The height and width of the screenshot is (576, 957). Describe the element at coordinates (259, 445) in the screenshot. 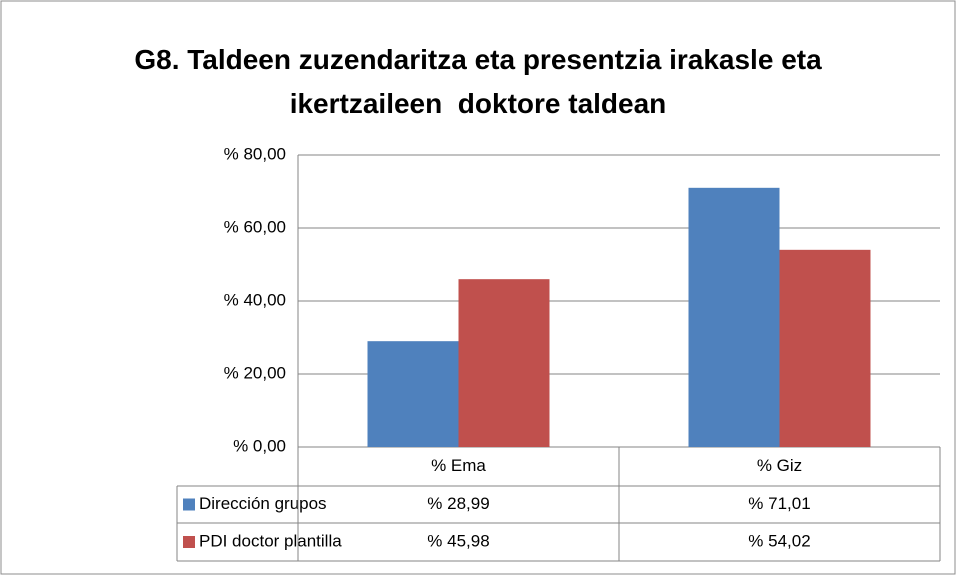

I see `y-tick-label: % 0,00` at that location.